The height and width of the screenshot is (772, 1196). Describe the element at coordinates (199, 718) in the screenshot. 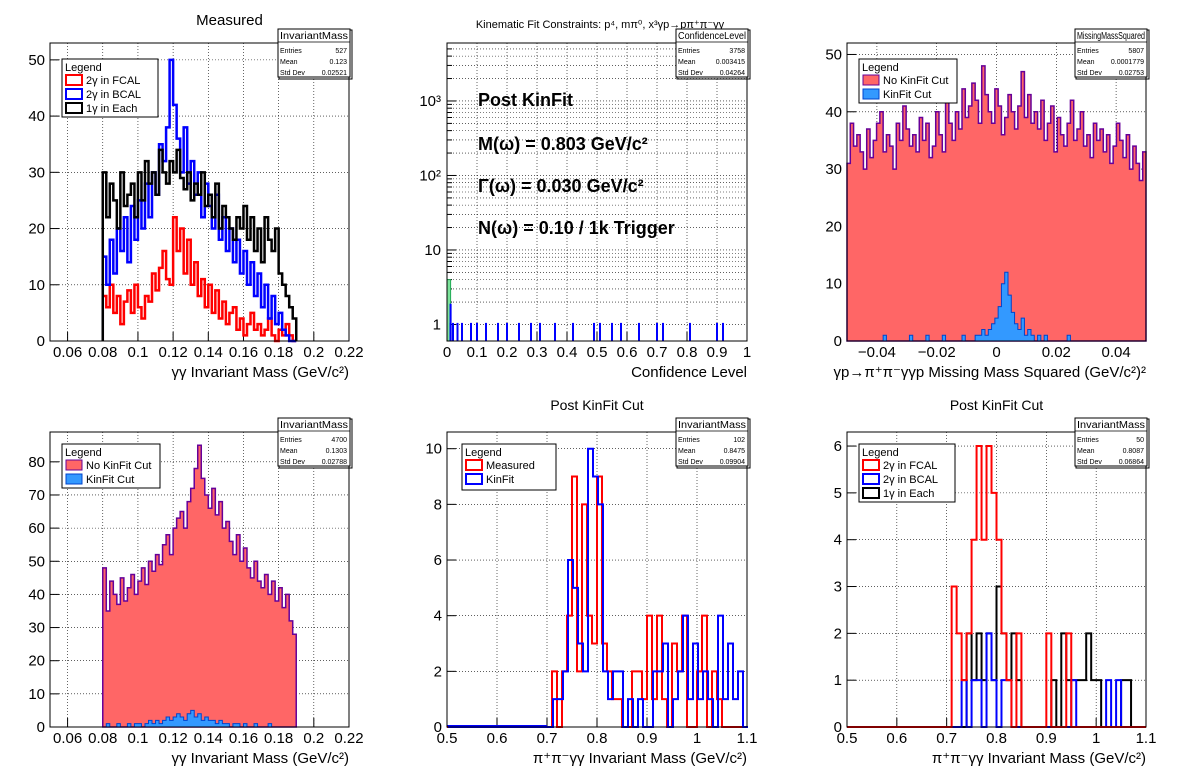

I see `series-fill-kinfit-cut` at that location.